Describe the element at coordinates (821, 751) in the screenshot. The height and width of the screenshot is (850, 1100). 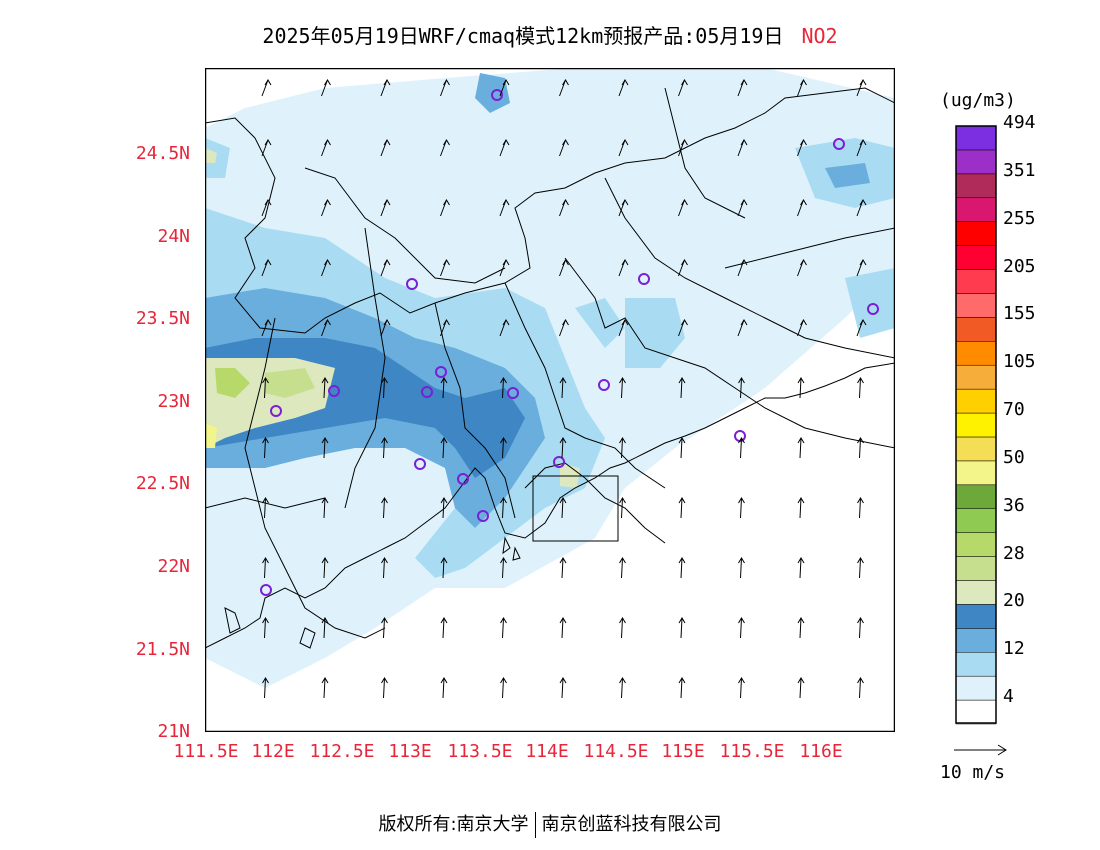
I see `lon-label: 116E` at that location.